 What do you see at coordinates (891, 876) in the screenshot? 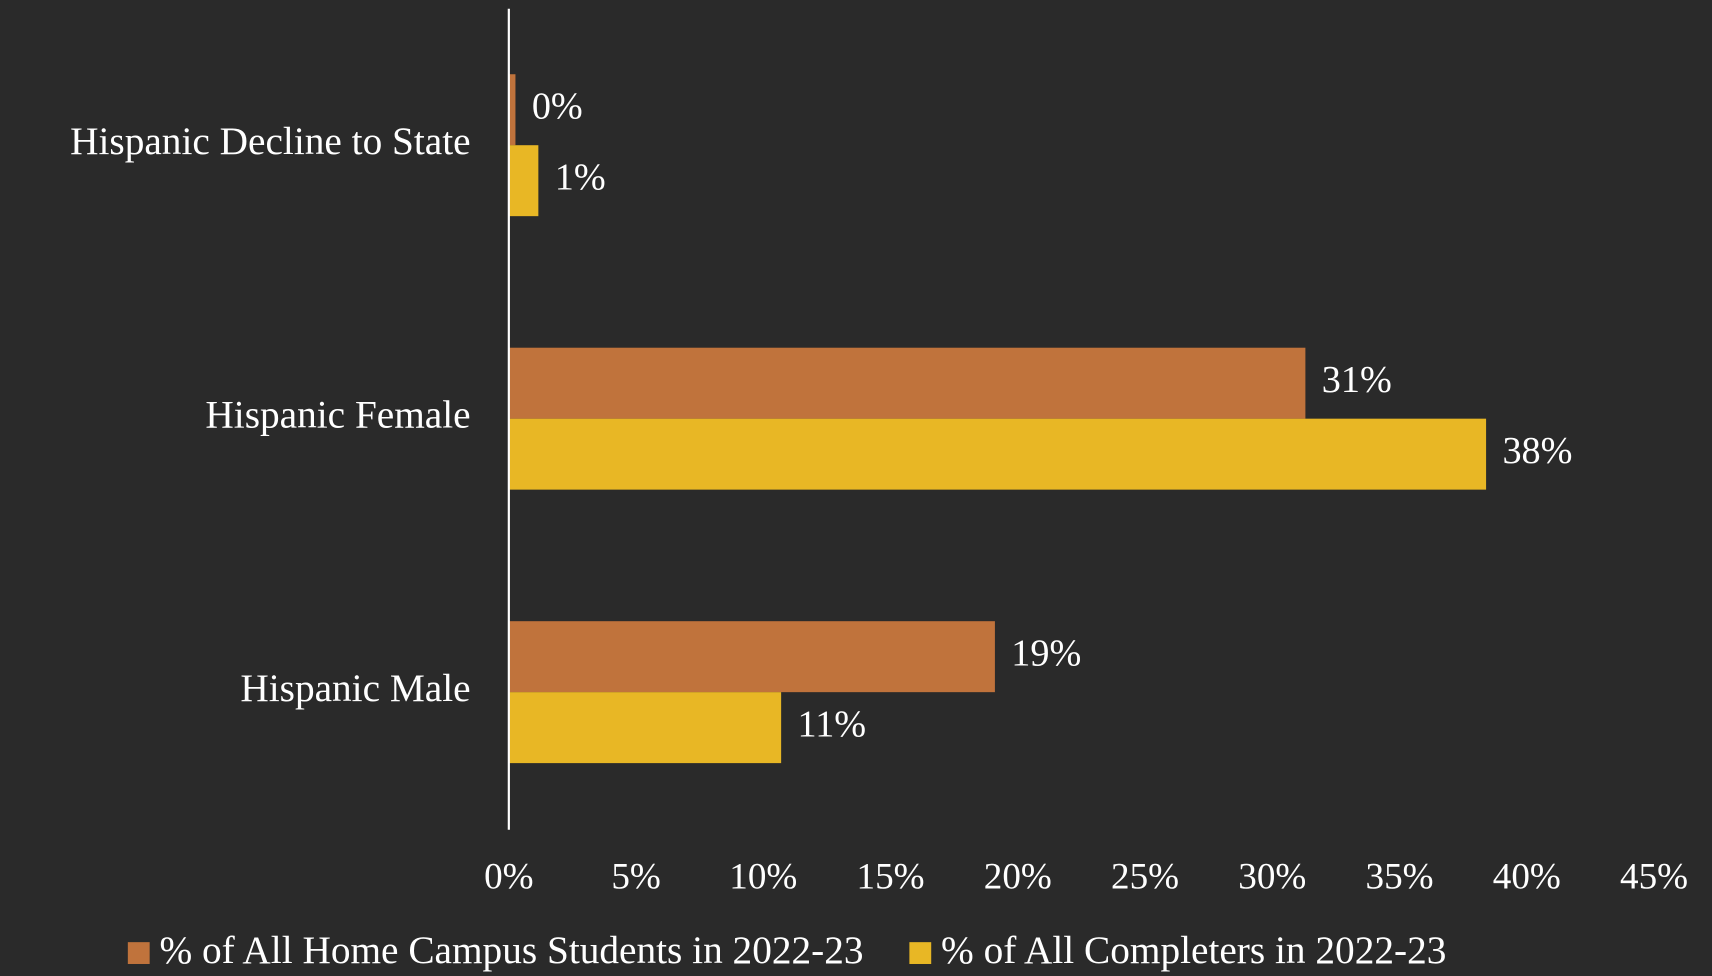
I see `x-tick-label: 15%` at bounding box center [891, 876].